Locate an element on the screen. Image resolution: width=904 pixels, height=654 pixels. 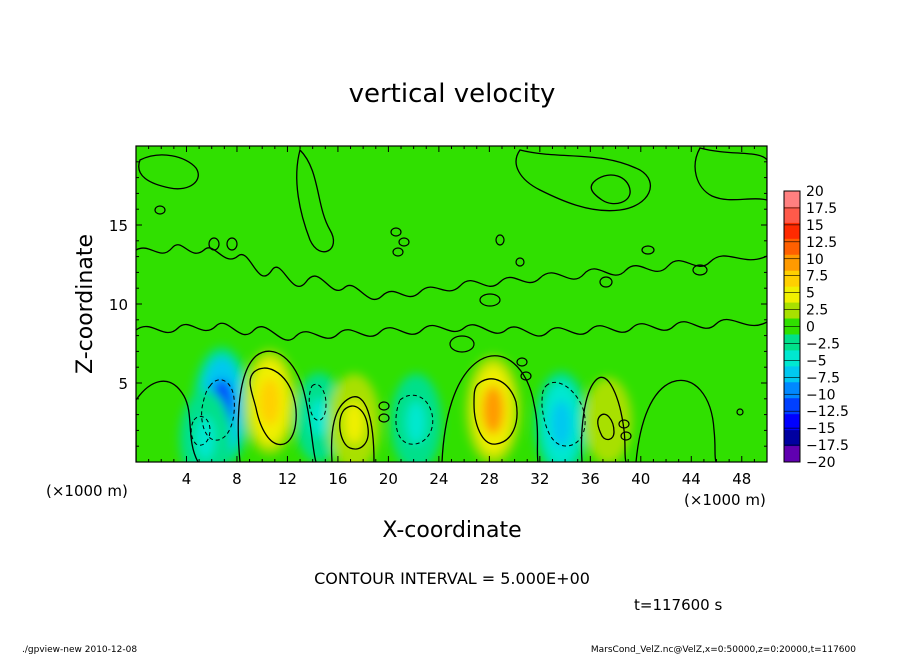
contour-lower-envelope is located at coordinates (426, 406).